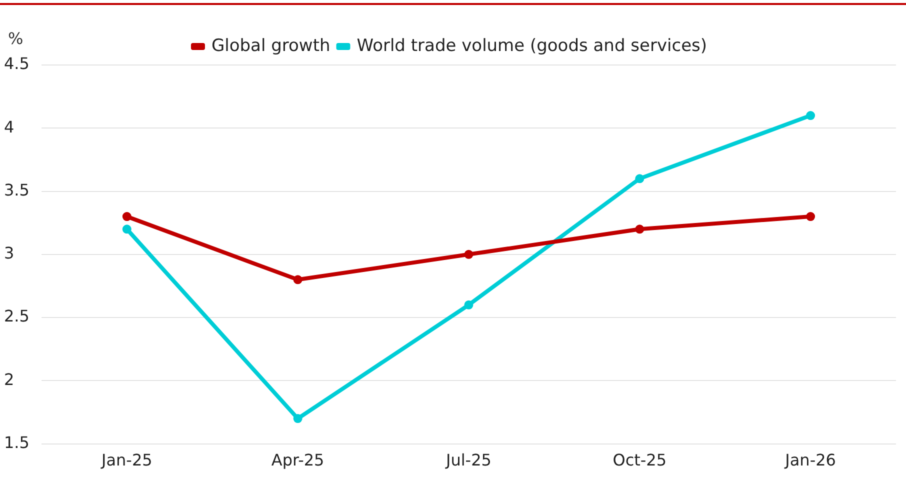 This screenshot has width=906, height=485. I want to click on y-tick-label: 3, so click(9, 253).